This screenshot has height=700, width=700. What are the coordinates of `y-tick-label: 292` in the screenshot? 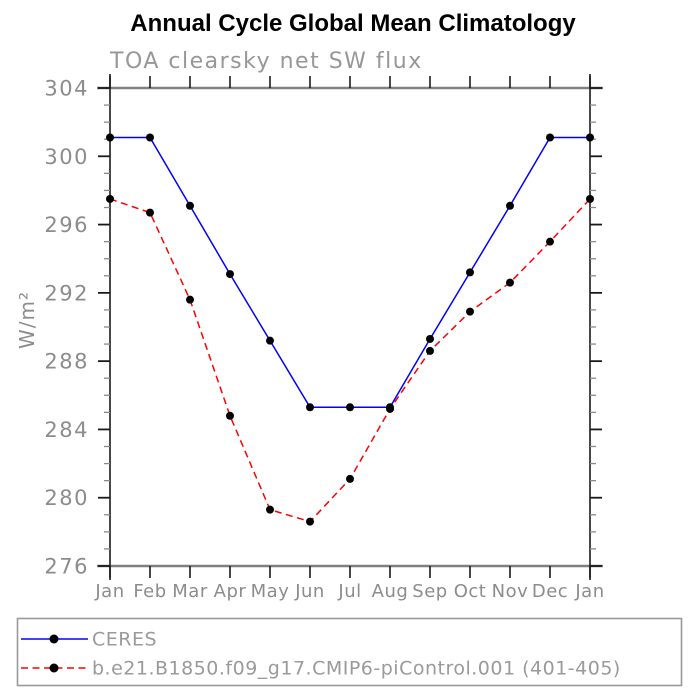 It's located at (66, 293).